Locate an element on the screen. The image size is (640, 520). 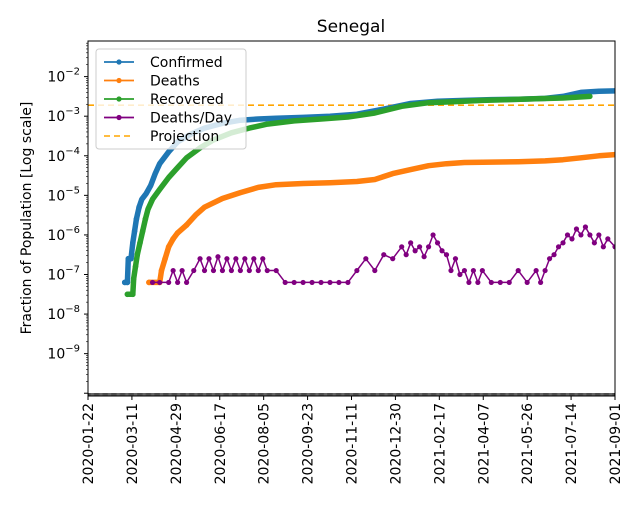
y-tick-label: 10⁻⁵ is located at coordinates (63, 194).